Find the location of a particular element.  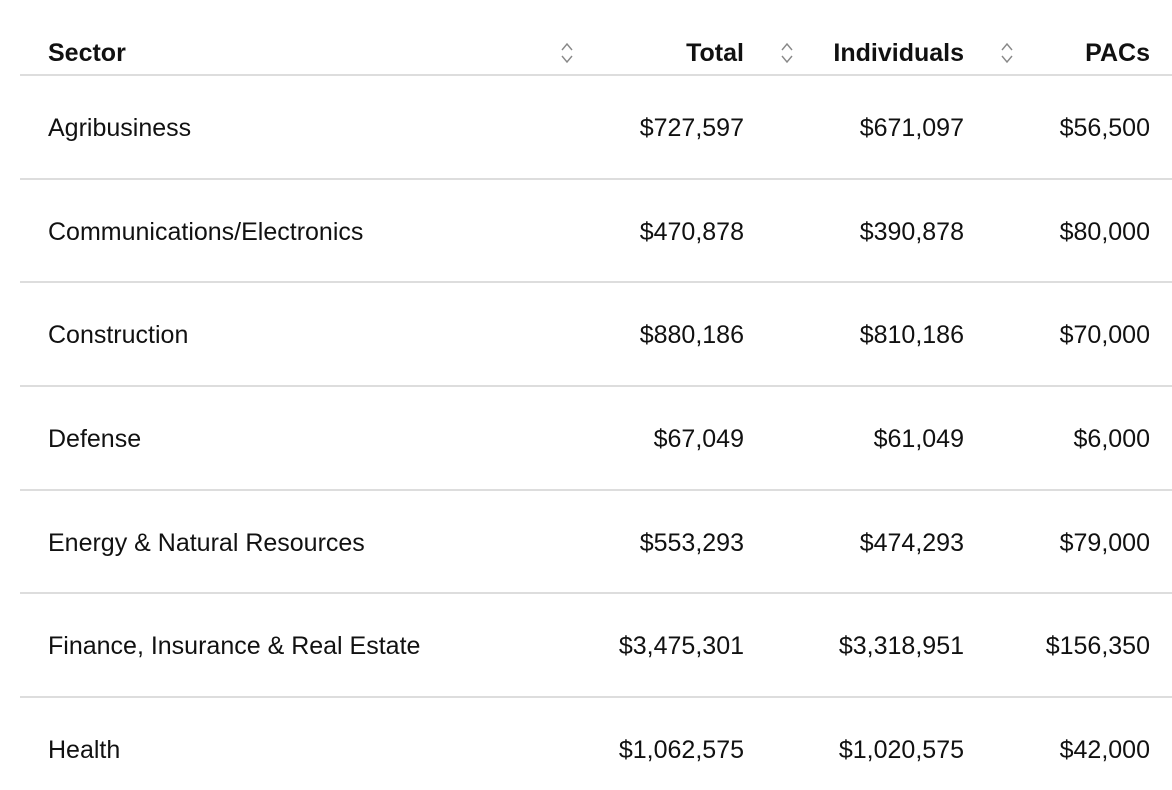

cell-individuals: $671,097 is located at coordinates (911, 128).